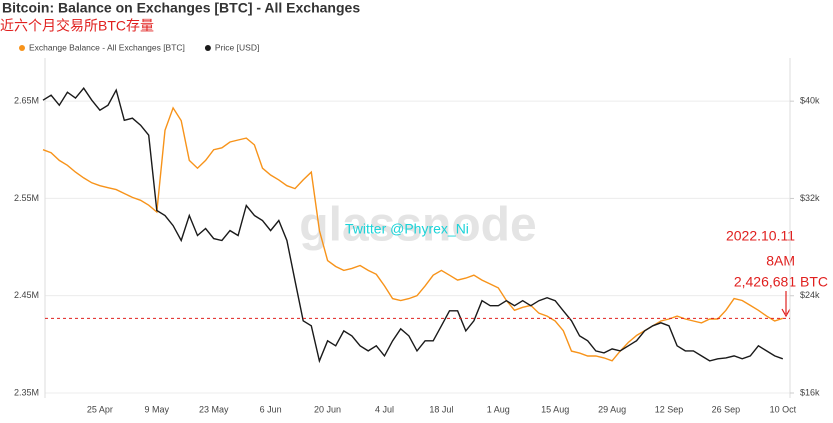 This screenshot has width=833, height=423. What do you see at coordinates (384, 409) in the screenshot?
I see `x-tick-label: 4 Jul` at bounding box center [384, 409].